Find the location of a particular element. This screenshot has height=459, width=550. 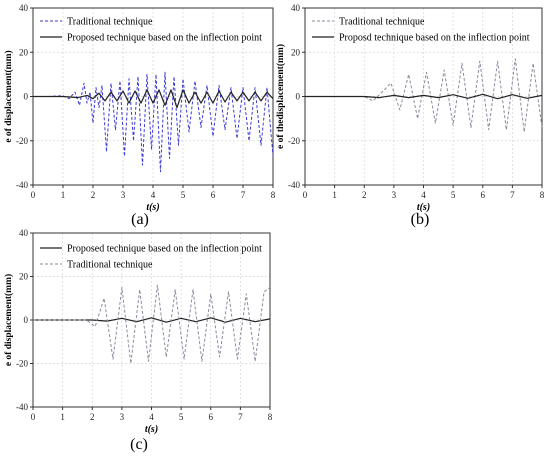

panel-a-xtick-label-7: 7 is located at coordinates (243, 195).